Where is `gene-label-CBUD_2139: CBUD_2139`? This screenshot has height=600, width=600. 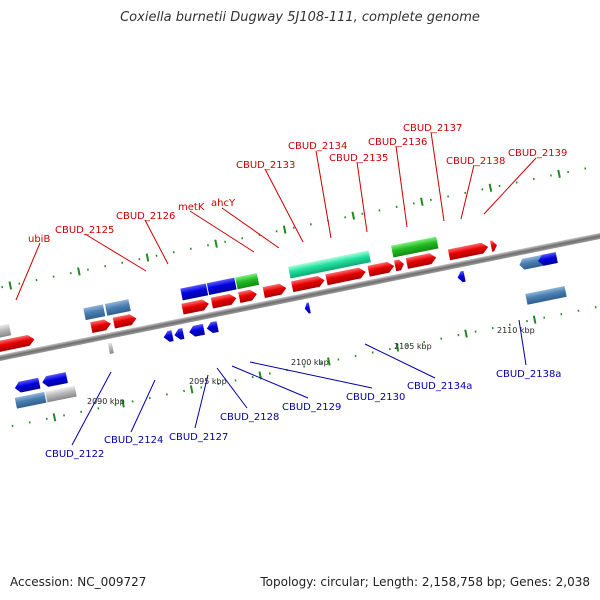
gene-label-CBUD_2139: CBUD_2139 is located at coordinates (537, 153).